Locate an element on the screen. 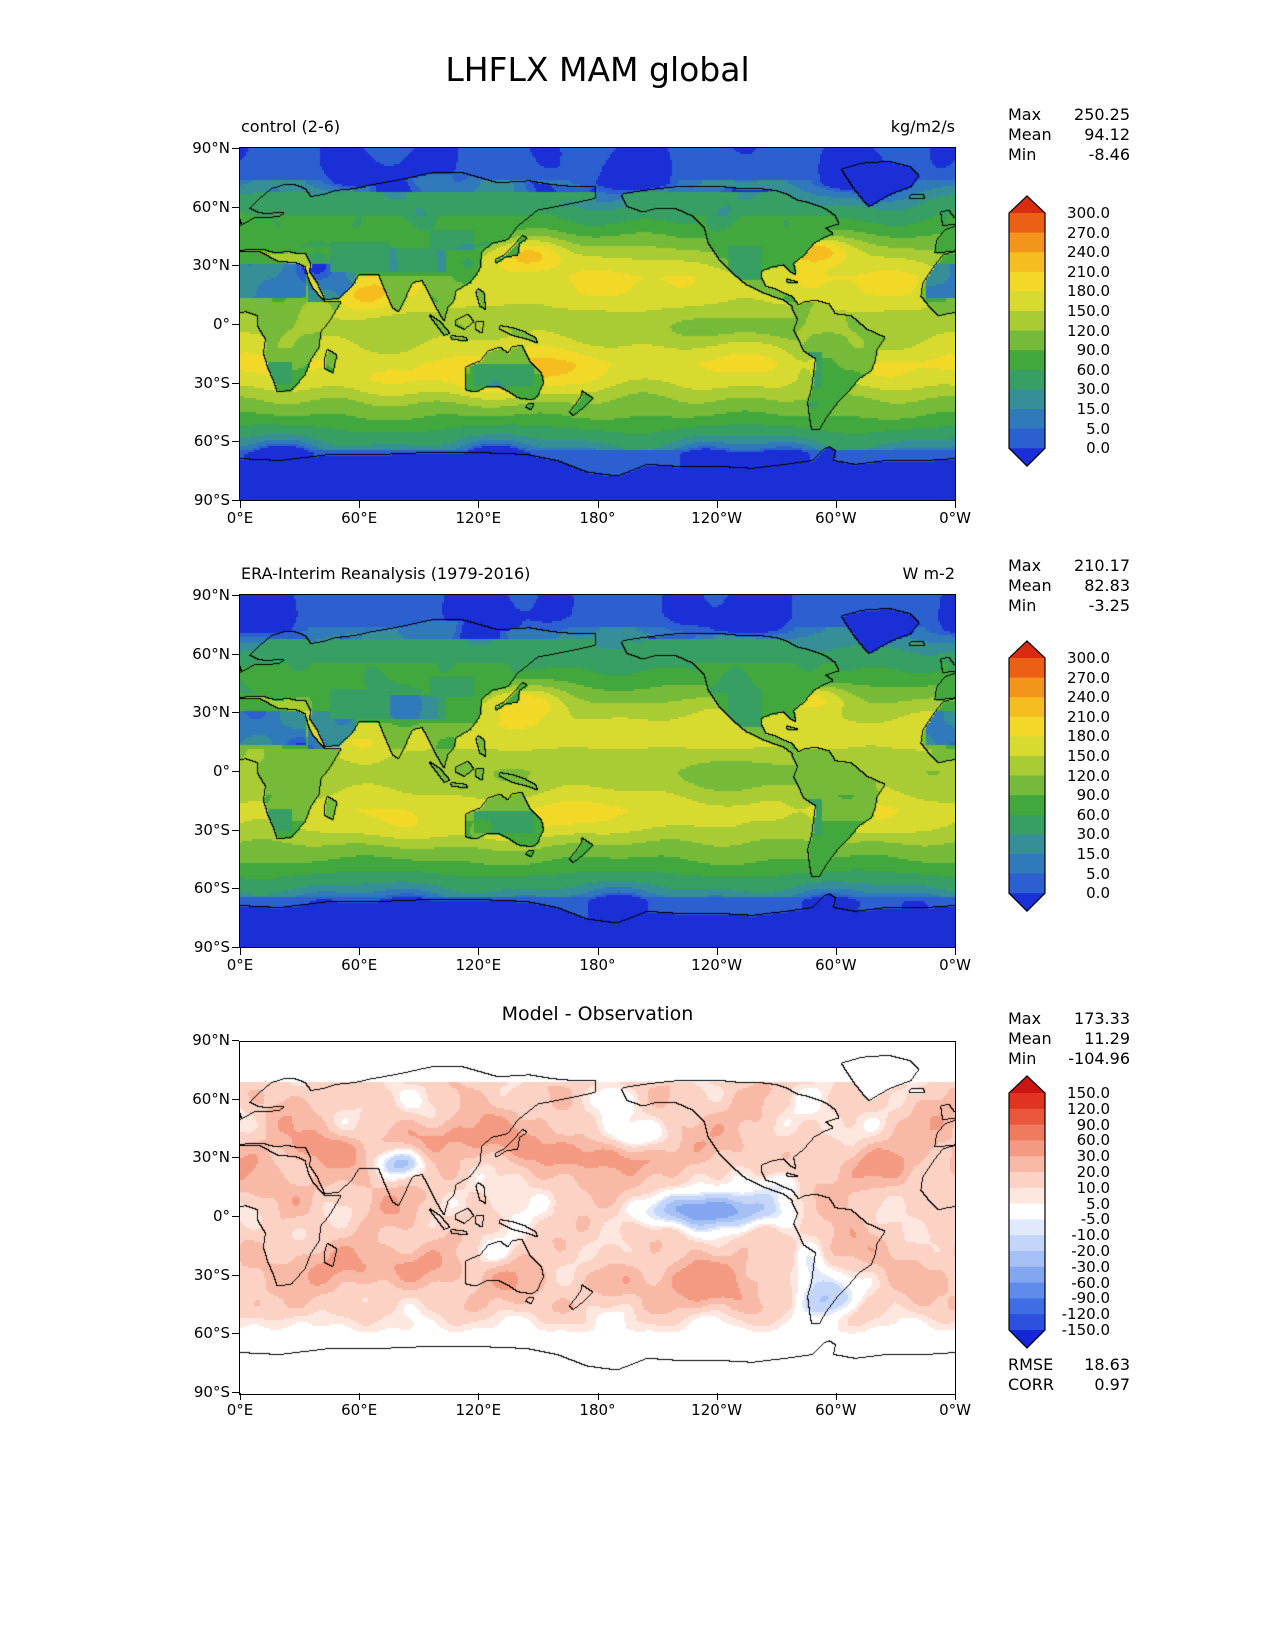 The height and width of the screenshot is (1650, 1275). stat-row: Max 173.33 is located at coordinates (1069, 1019).